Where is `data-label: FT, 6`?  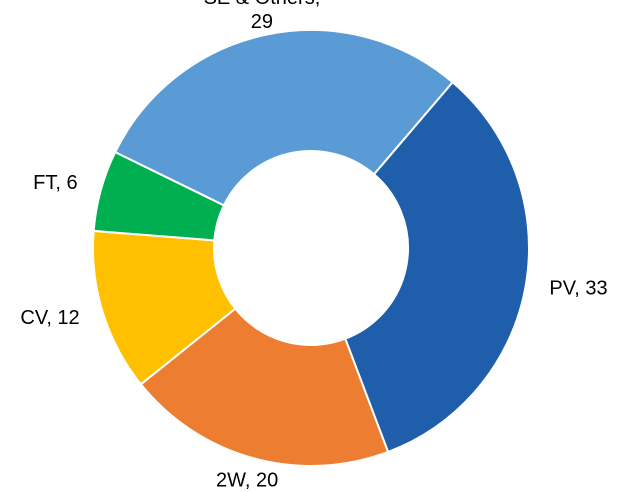
data-label: FT, 6 is located at coordinates (55, 183).